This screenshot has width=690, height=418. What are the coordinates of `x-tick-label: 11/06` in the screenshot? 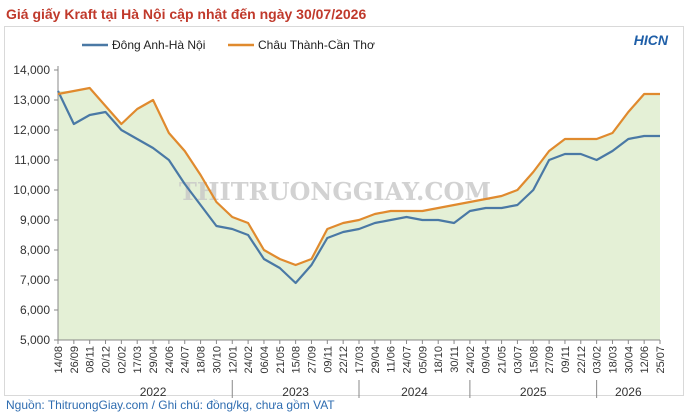 It's located at (392, 359).